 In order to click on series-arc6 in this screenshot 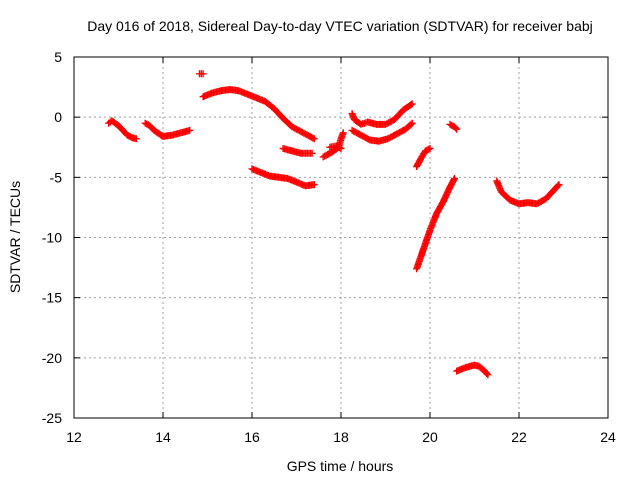, I will do `click(297, 151)`.